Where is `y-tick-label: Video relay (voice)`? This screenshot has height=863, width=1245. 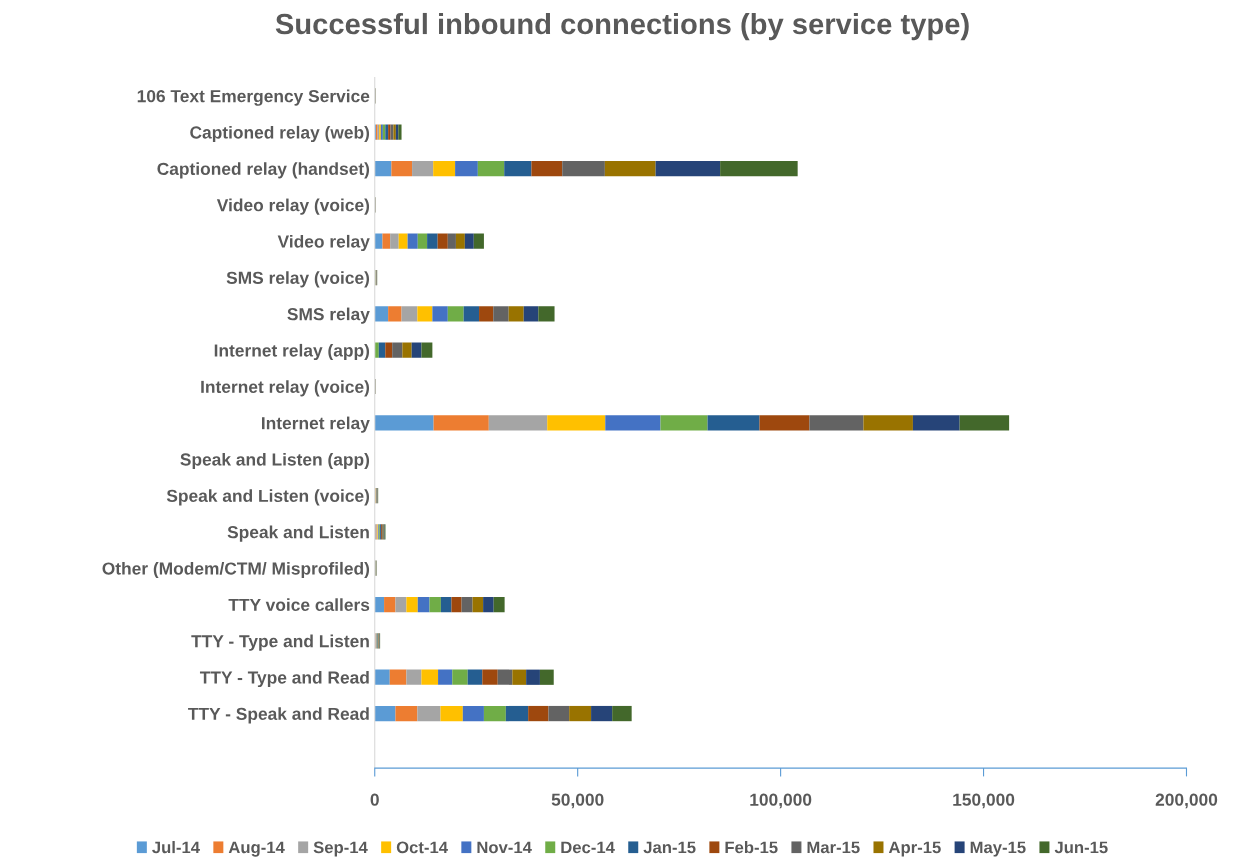
y-tick-label: Video relay (voice) is located at coordinates (293, 206).